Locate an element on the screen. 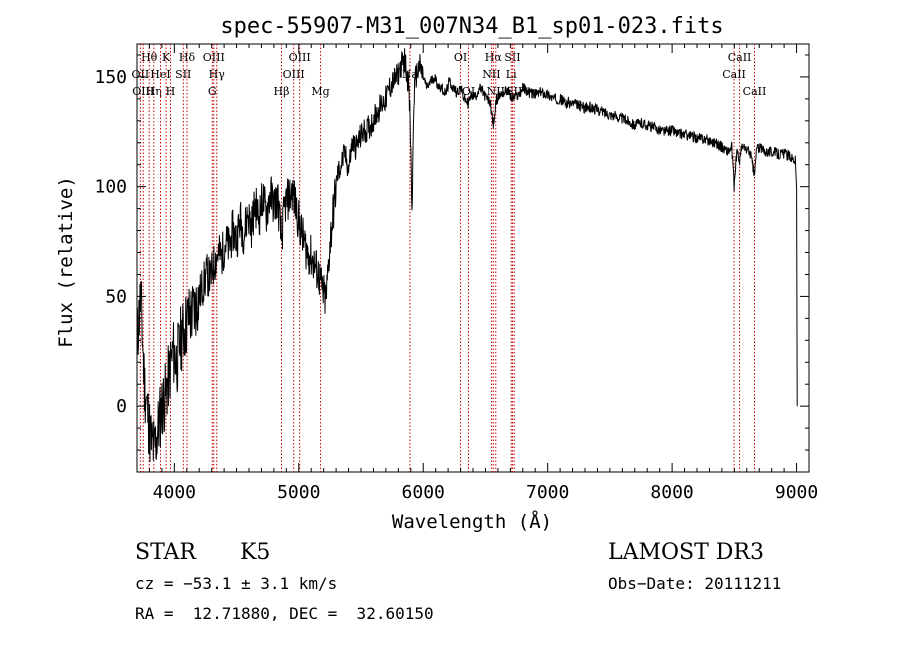 This screenshot has height=649, width=900. x-tick-label-2: 6000 is located at coordinates (423, 492).